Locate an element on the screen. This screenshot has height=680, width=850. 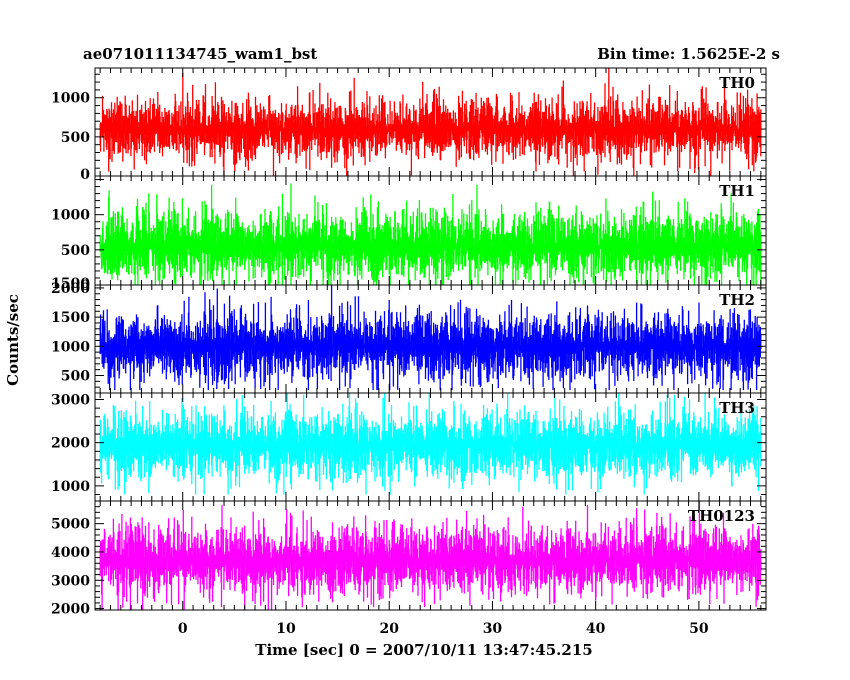
x-tick-label: 50 is located at coordinates (699, 629).